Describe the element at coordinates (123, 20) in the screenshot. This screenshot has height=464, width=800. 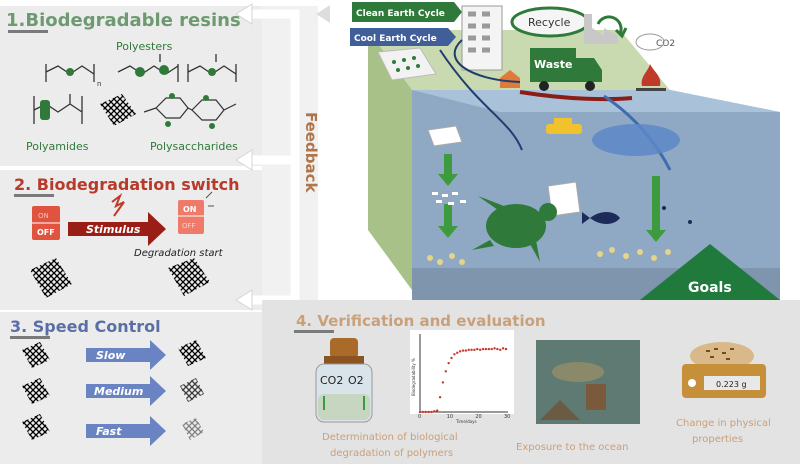
I see `resins-title: 1.Biodegradable resins` at that location.